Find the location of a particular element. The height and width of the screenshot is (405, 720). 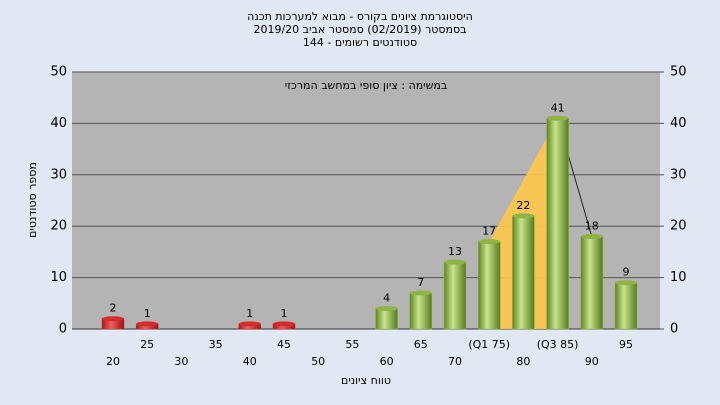

y-tick-label: 0 is located at coordinates (63, 329).